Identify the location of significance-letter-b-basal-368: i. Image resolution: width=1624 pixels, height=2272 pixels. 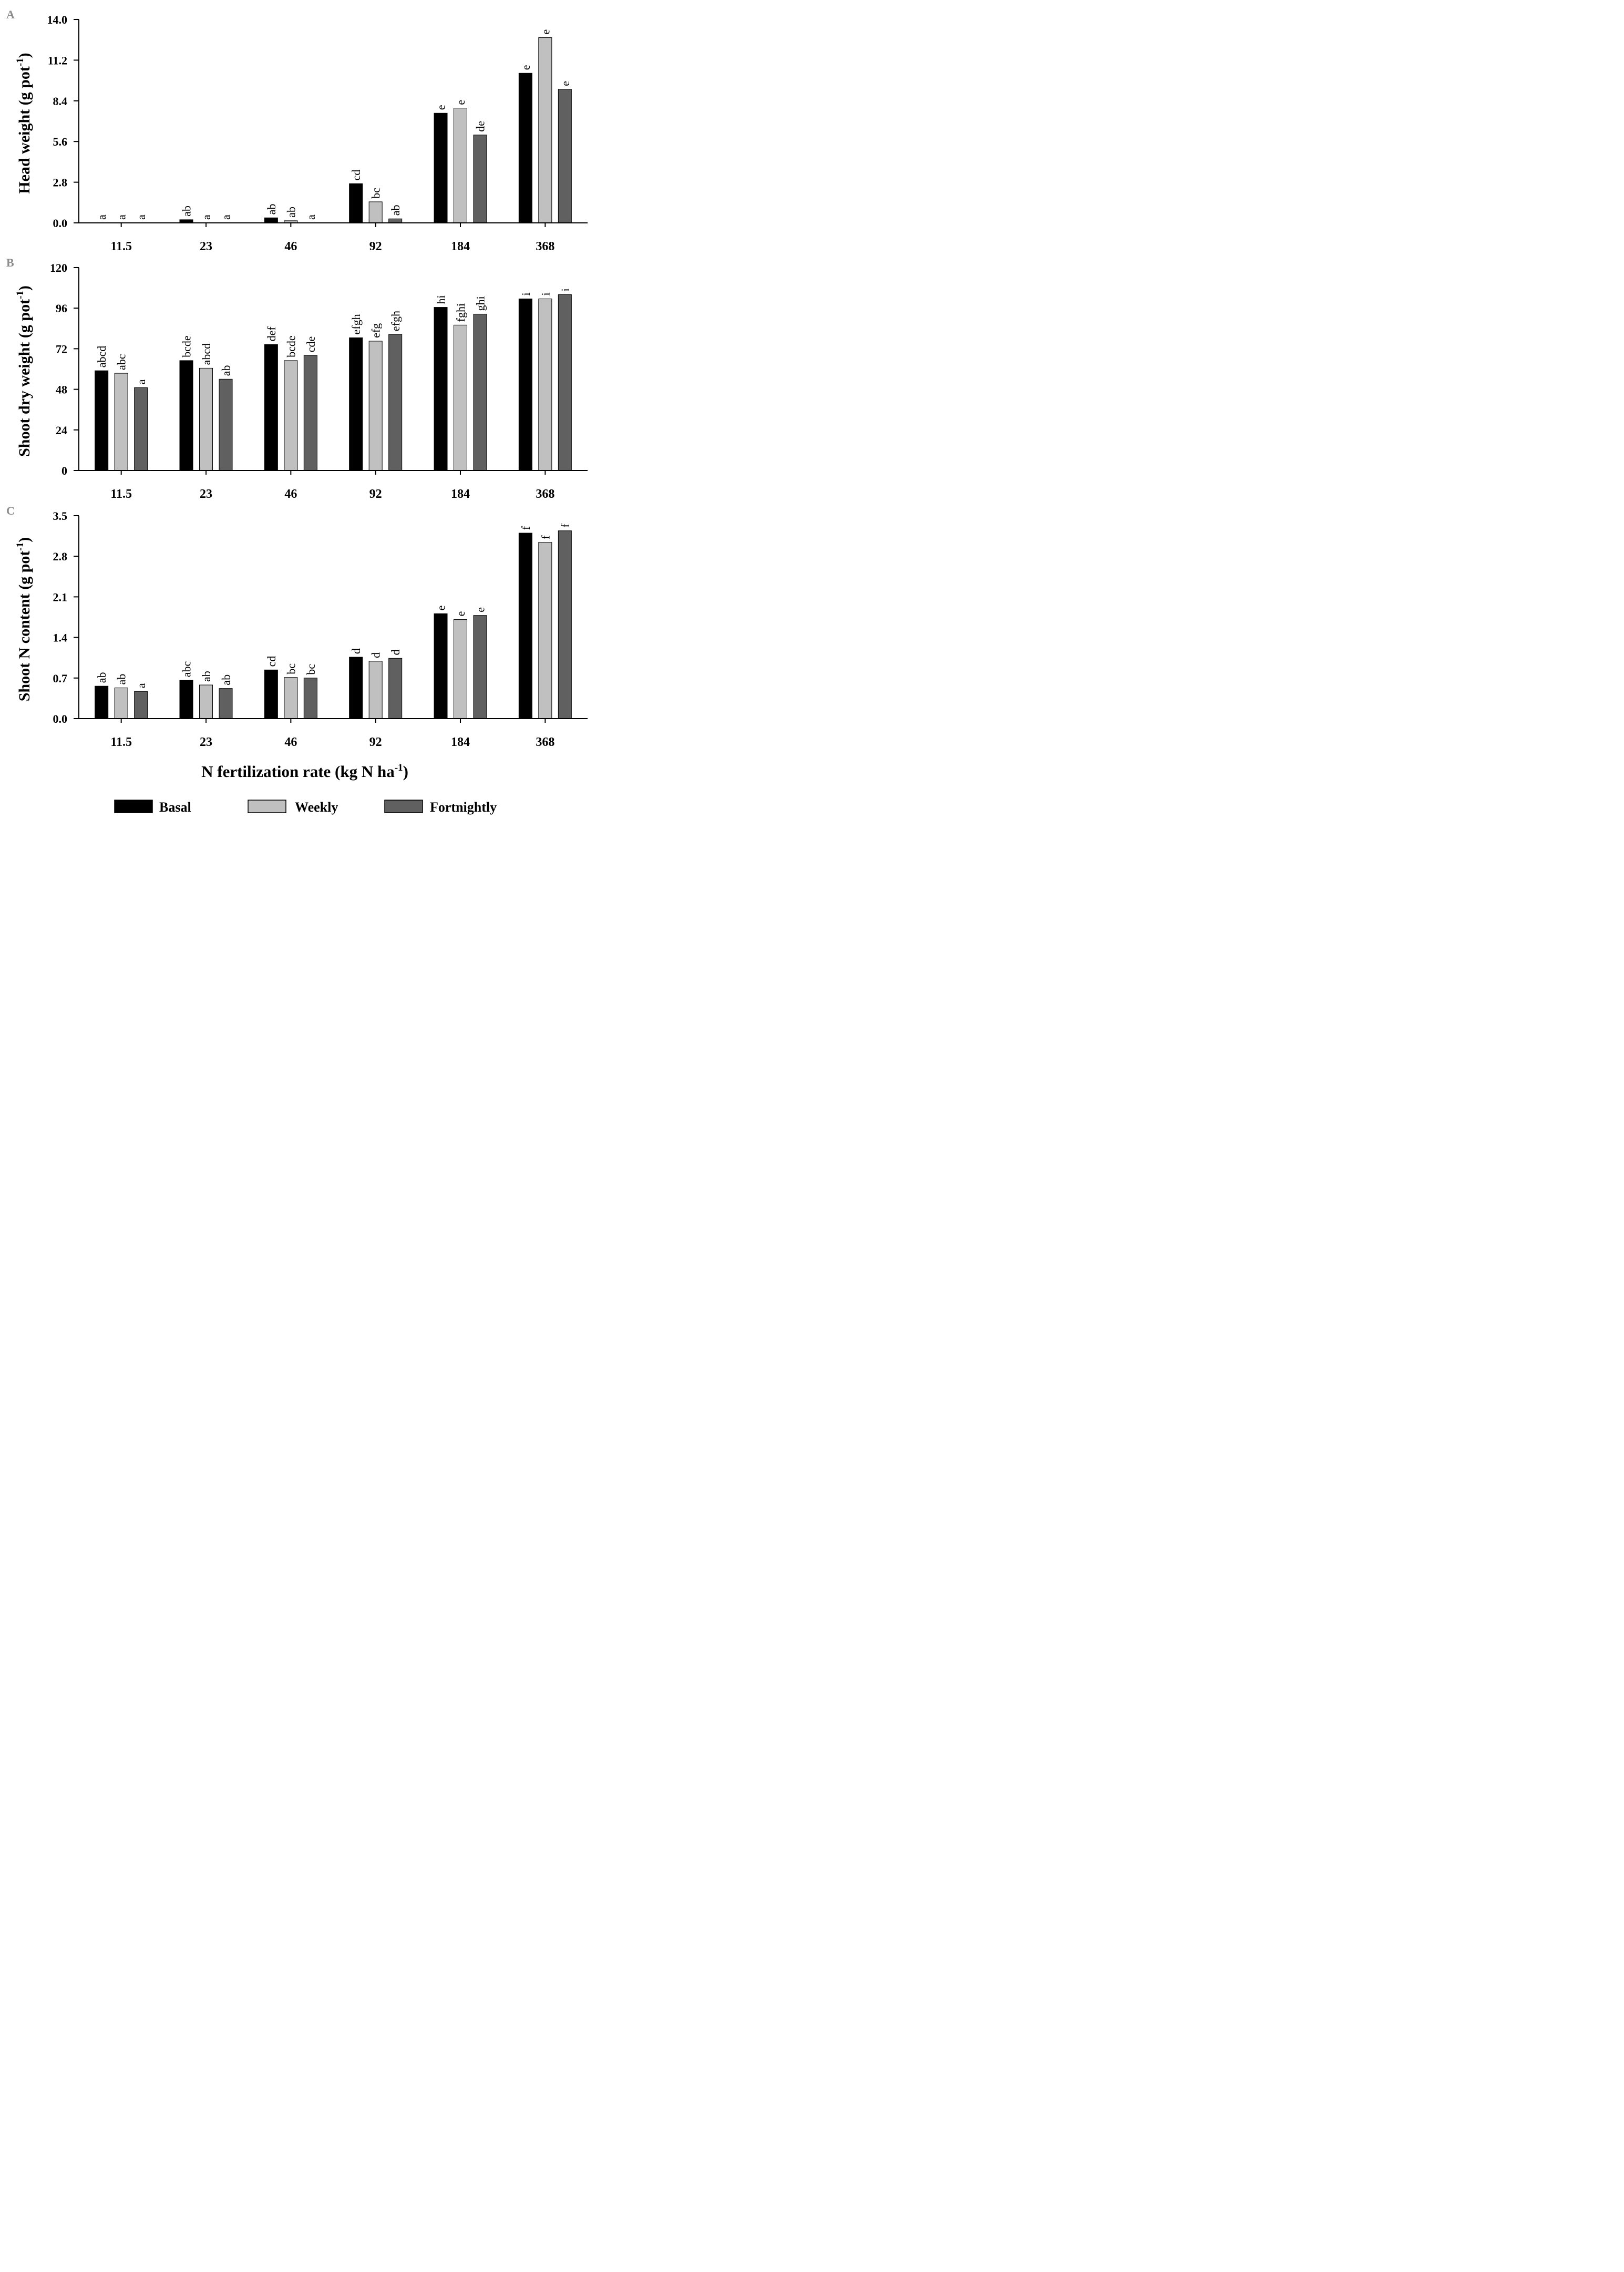
(525, 293).